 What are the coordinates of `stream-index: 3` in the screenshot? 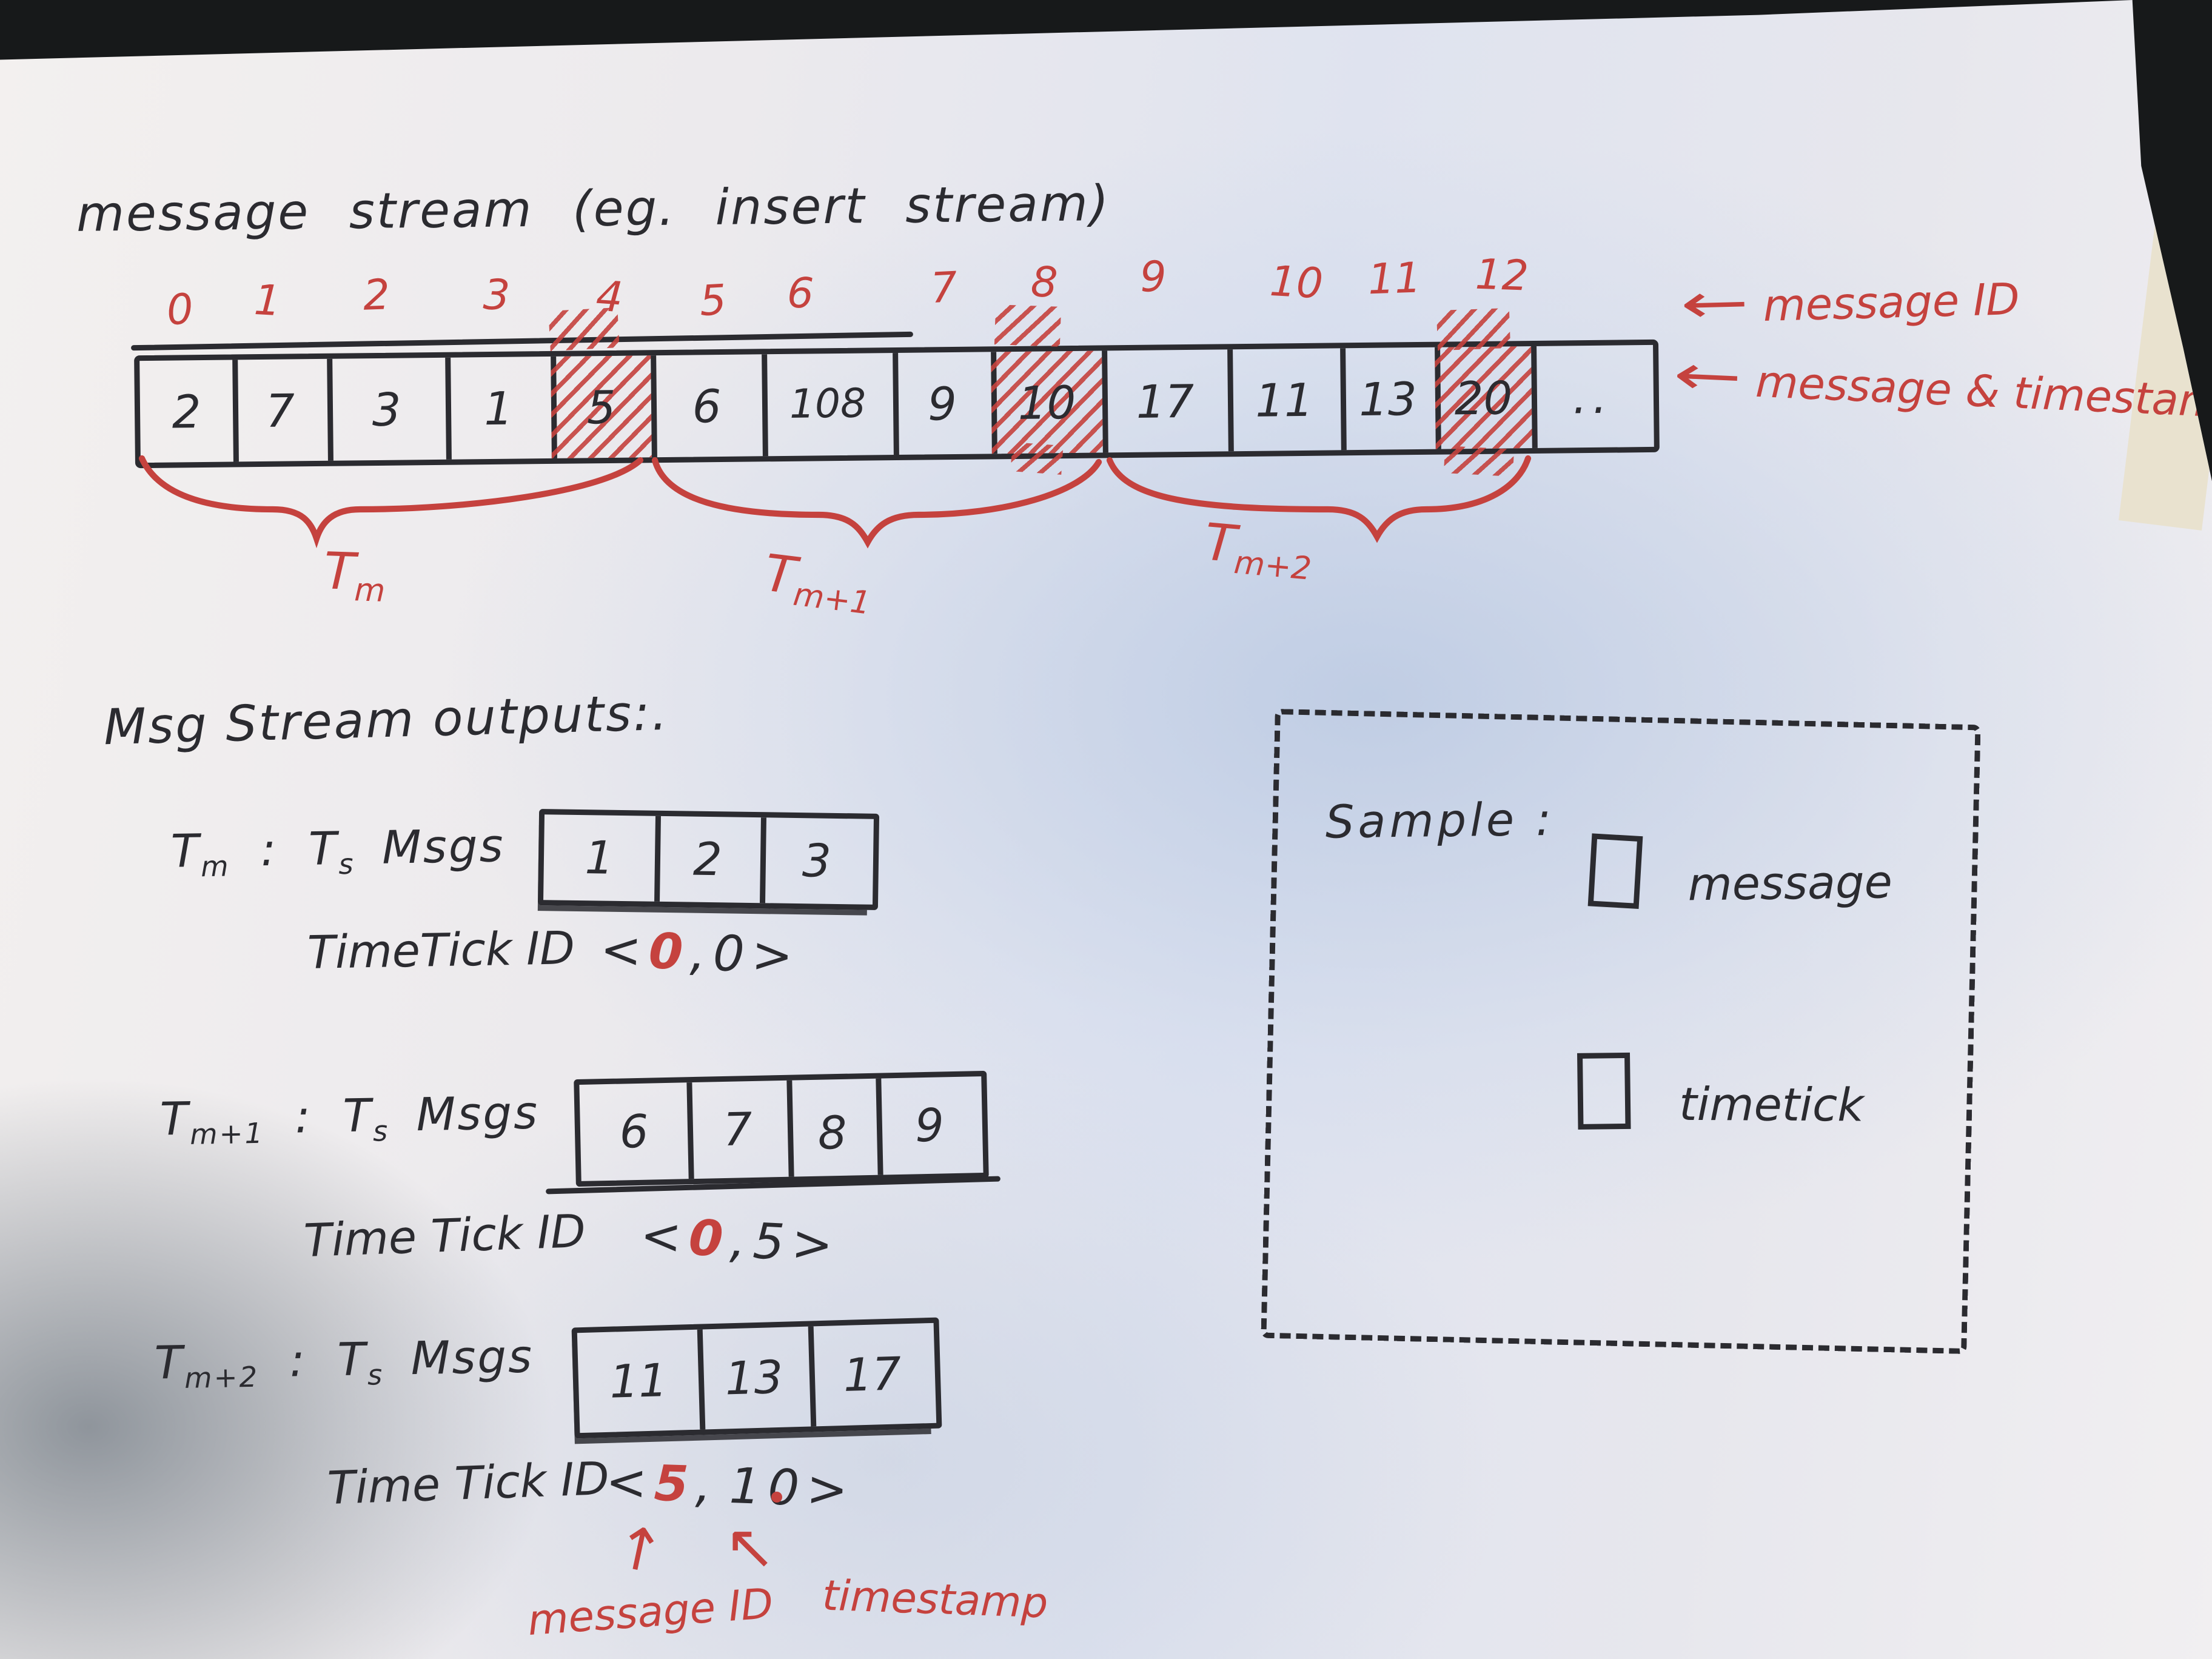 It's located at (496, 296).